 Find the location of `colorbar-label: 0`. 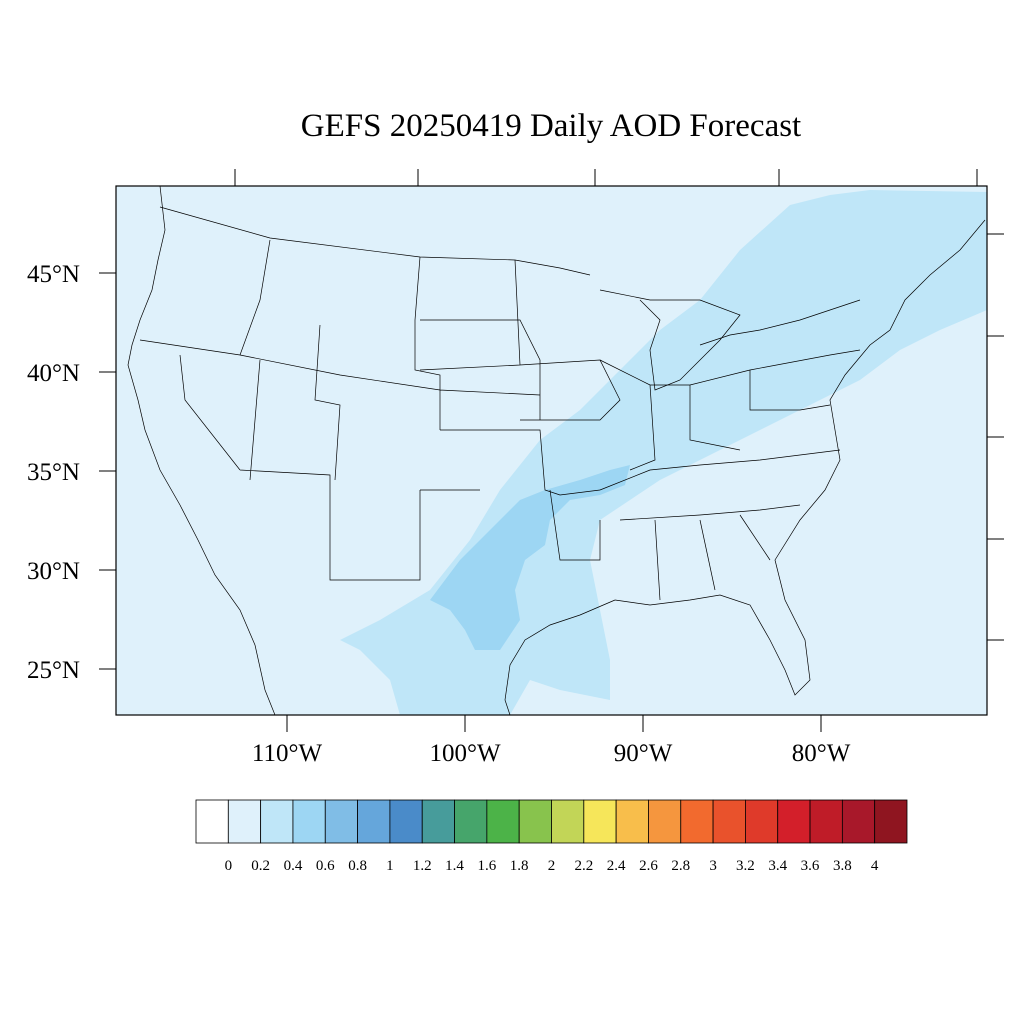

colorbar-label: 0 is located at coordinates (229, 866).